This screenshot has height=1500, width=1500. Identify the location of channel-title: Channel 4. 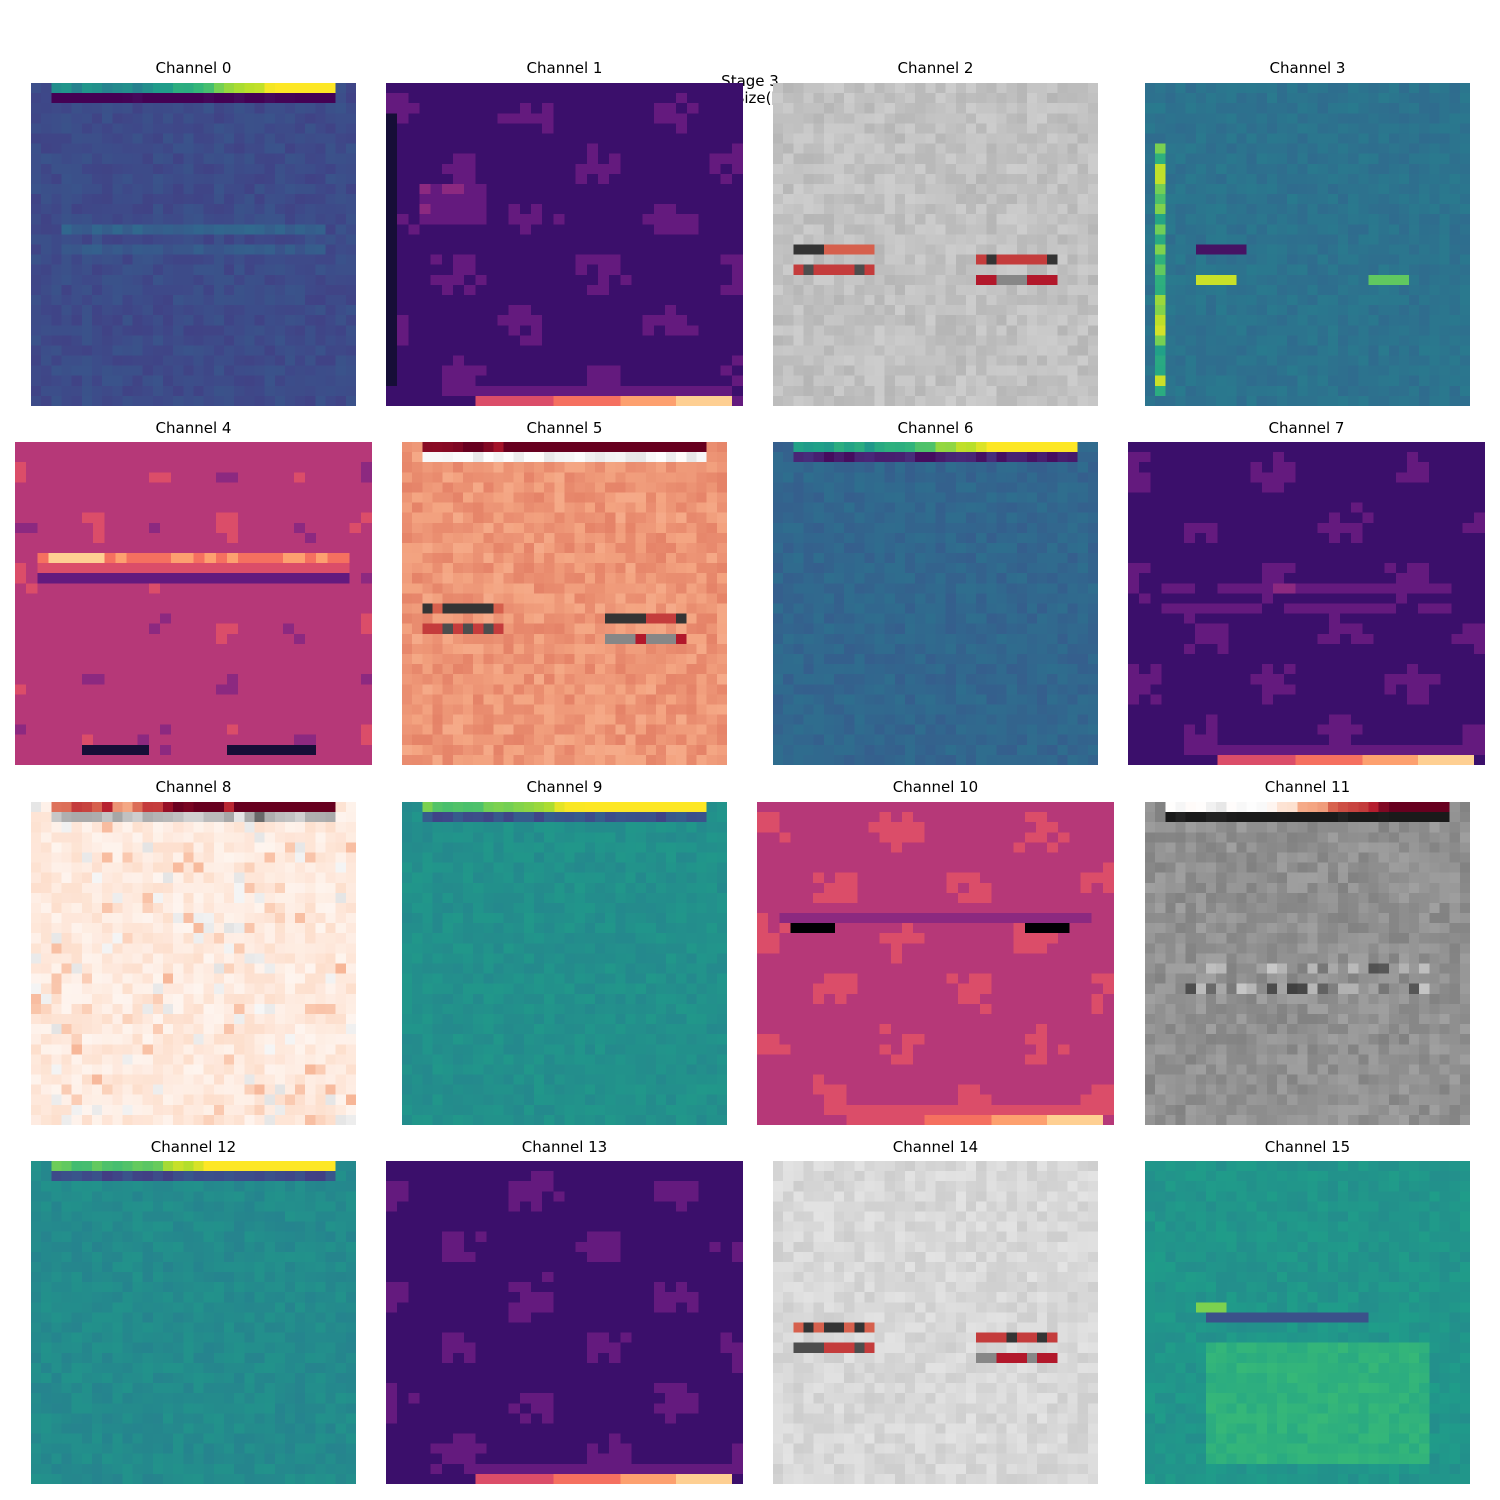
(193, 428).